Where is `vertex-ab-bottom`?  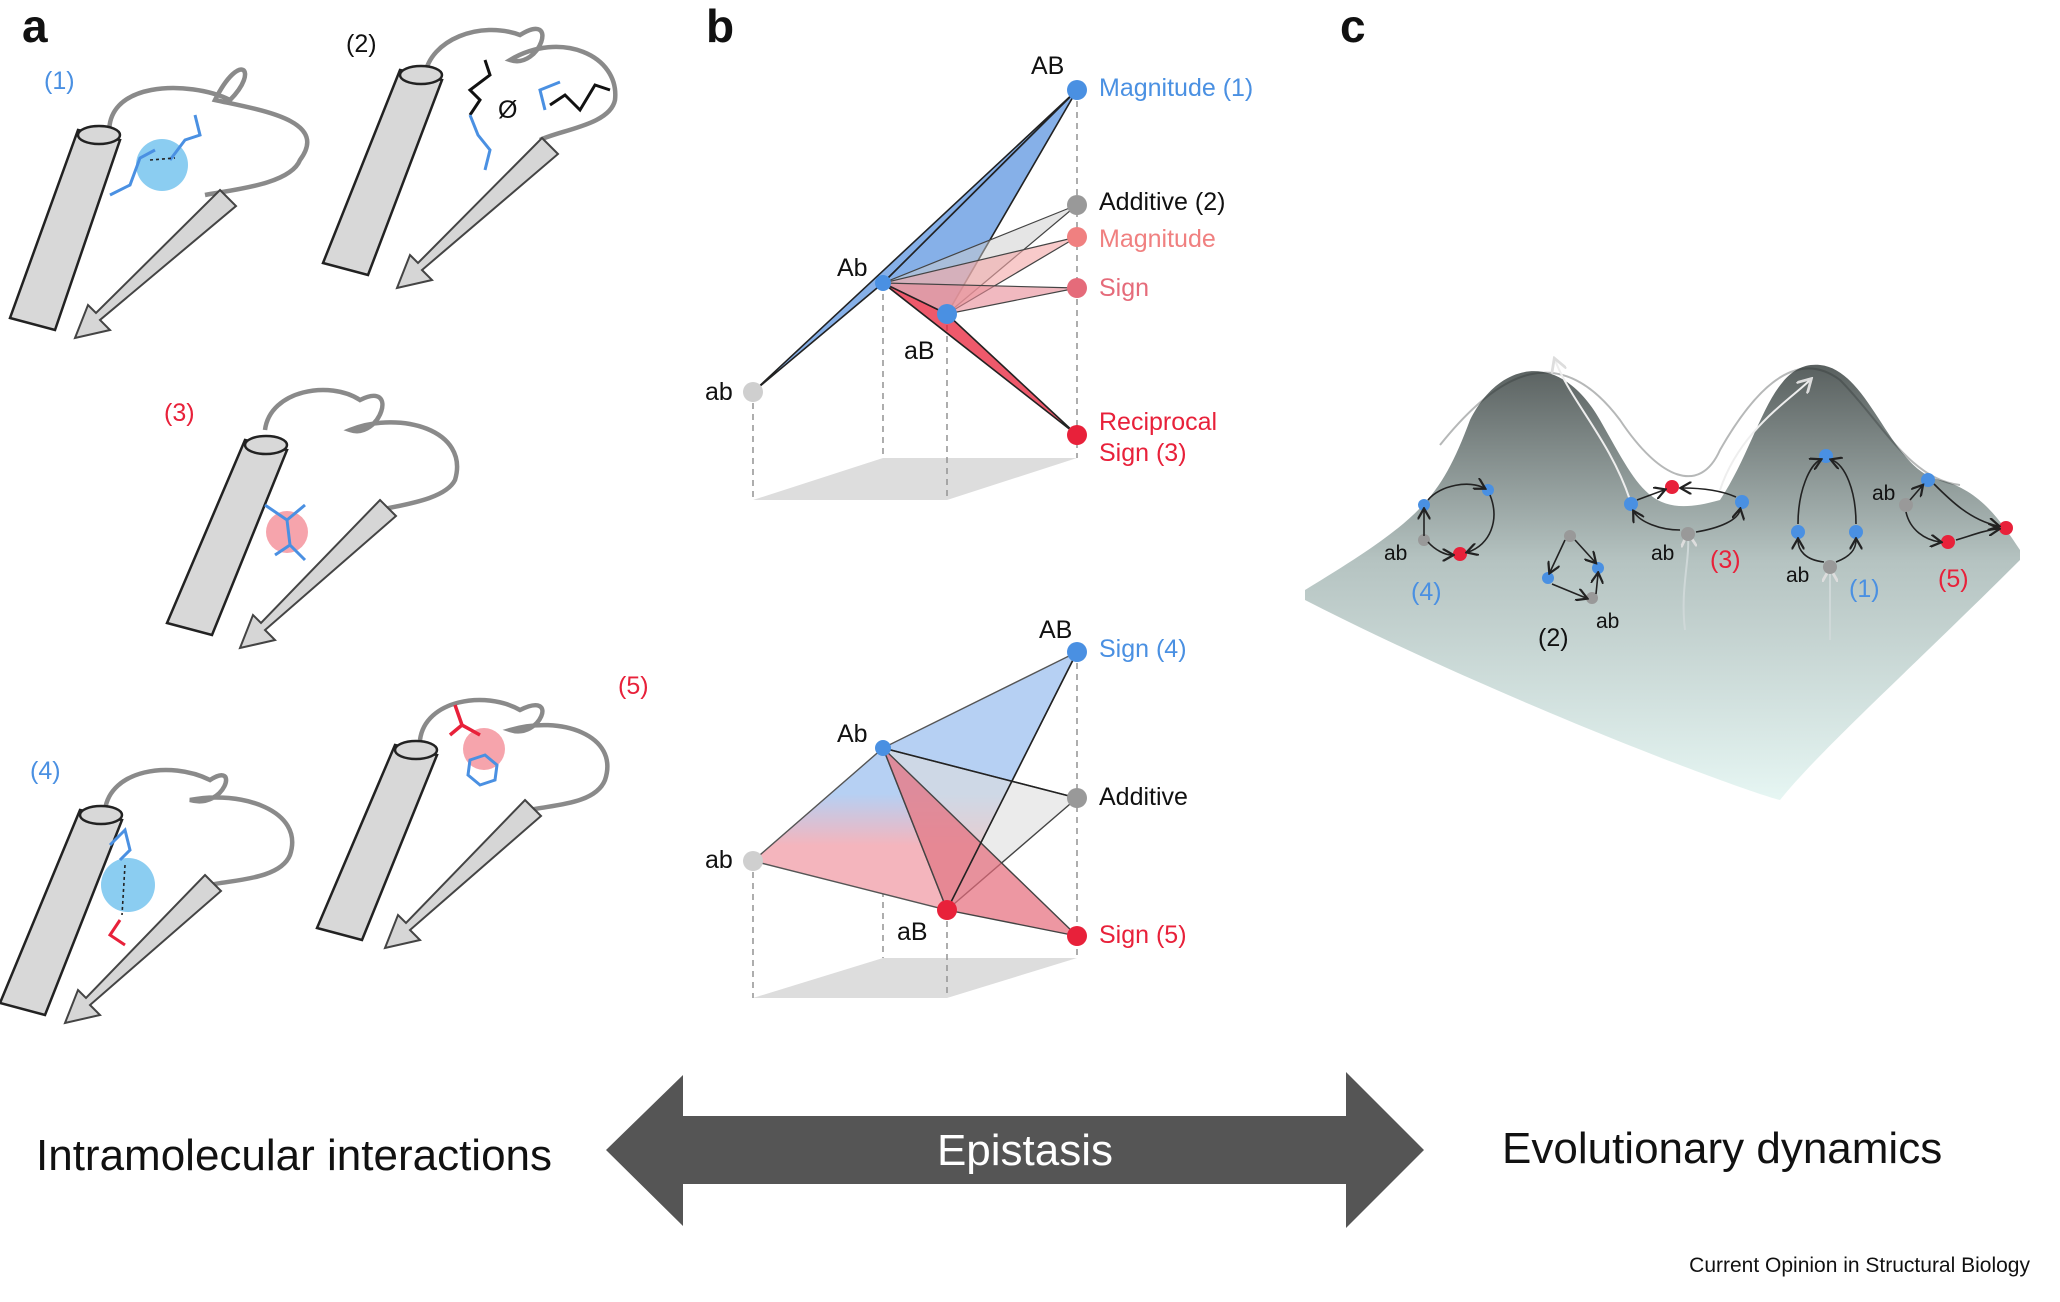 vertex-ab-bottom is located at coordinates (753, 861).